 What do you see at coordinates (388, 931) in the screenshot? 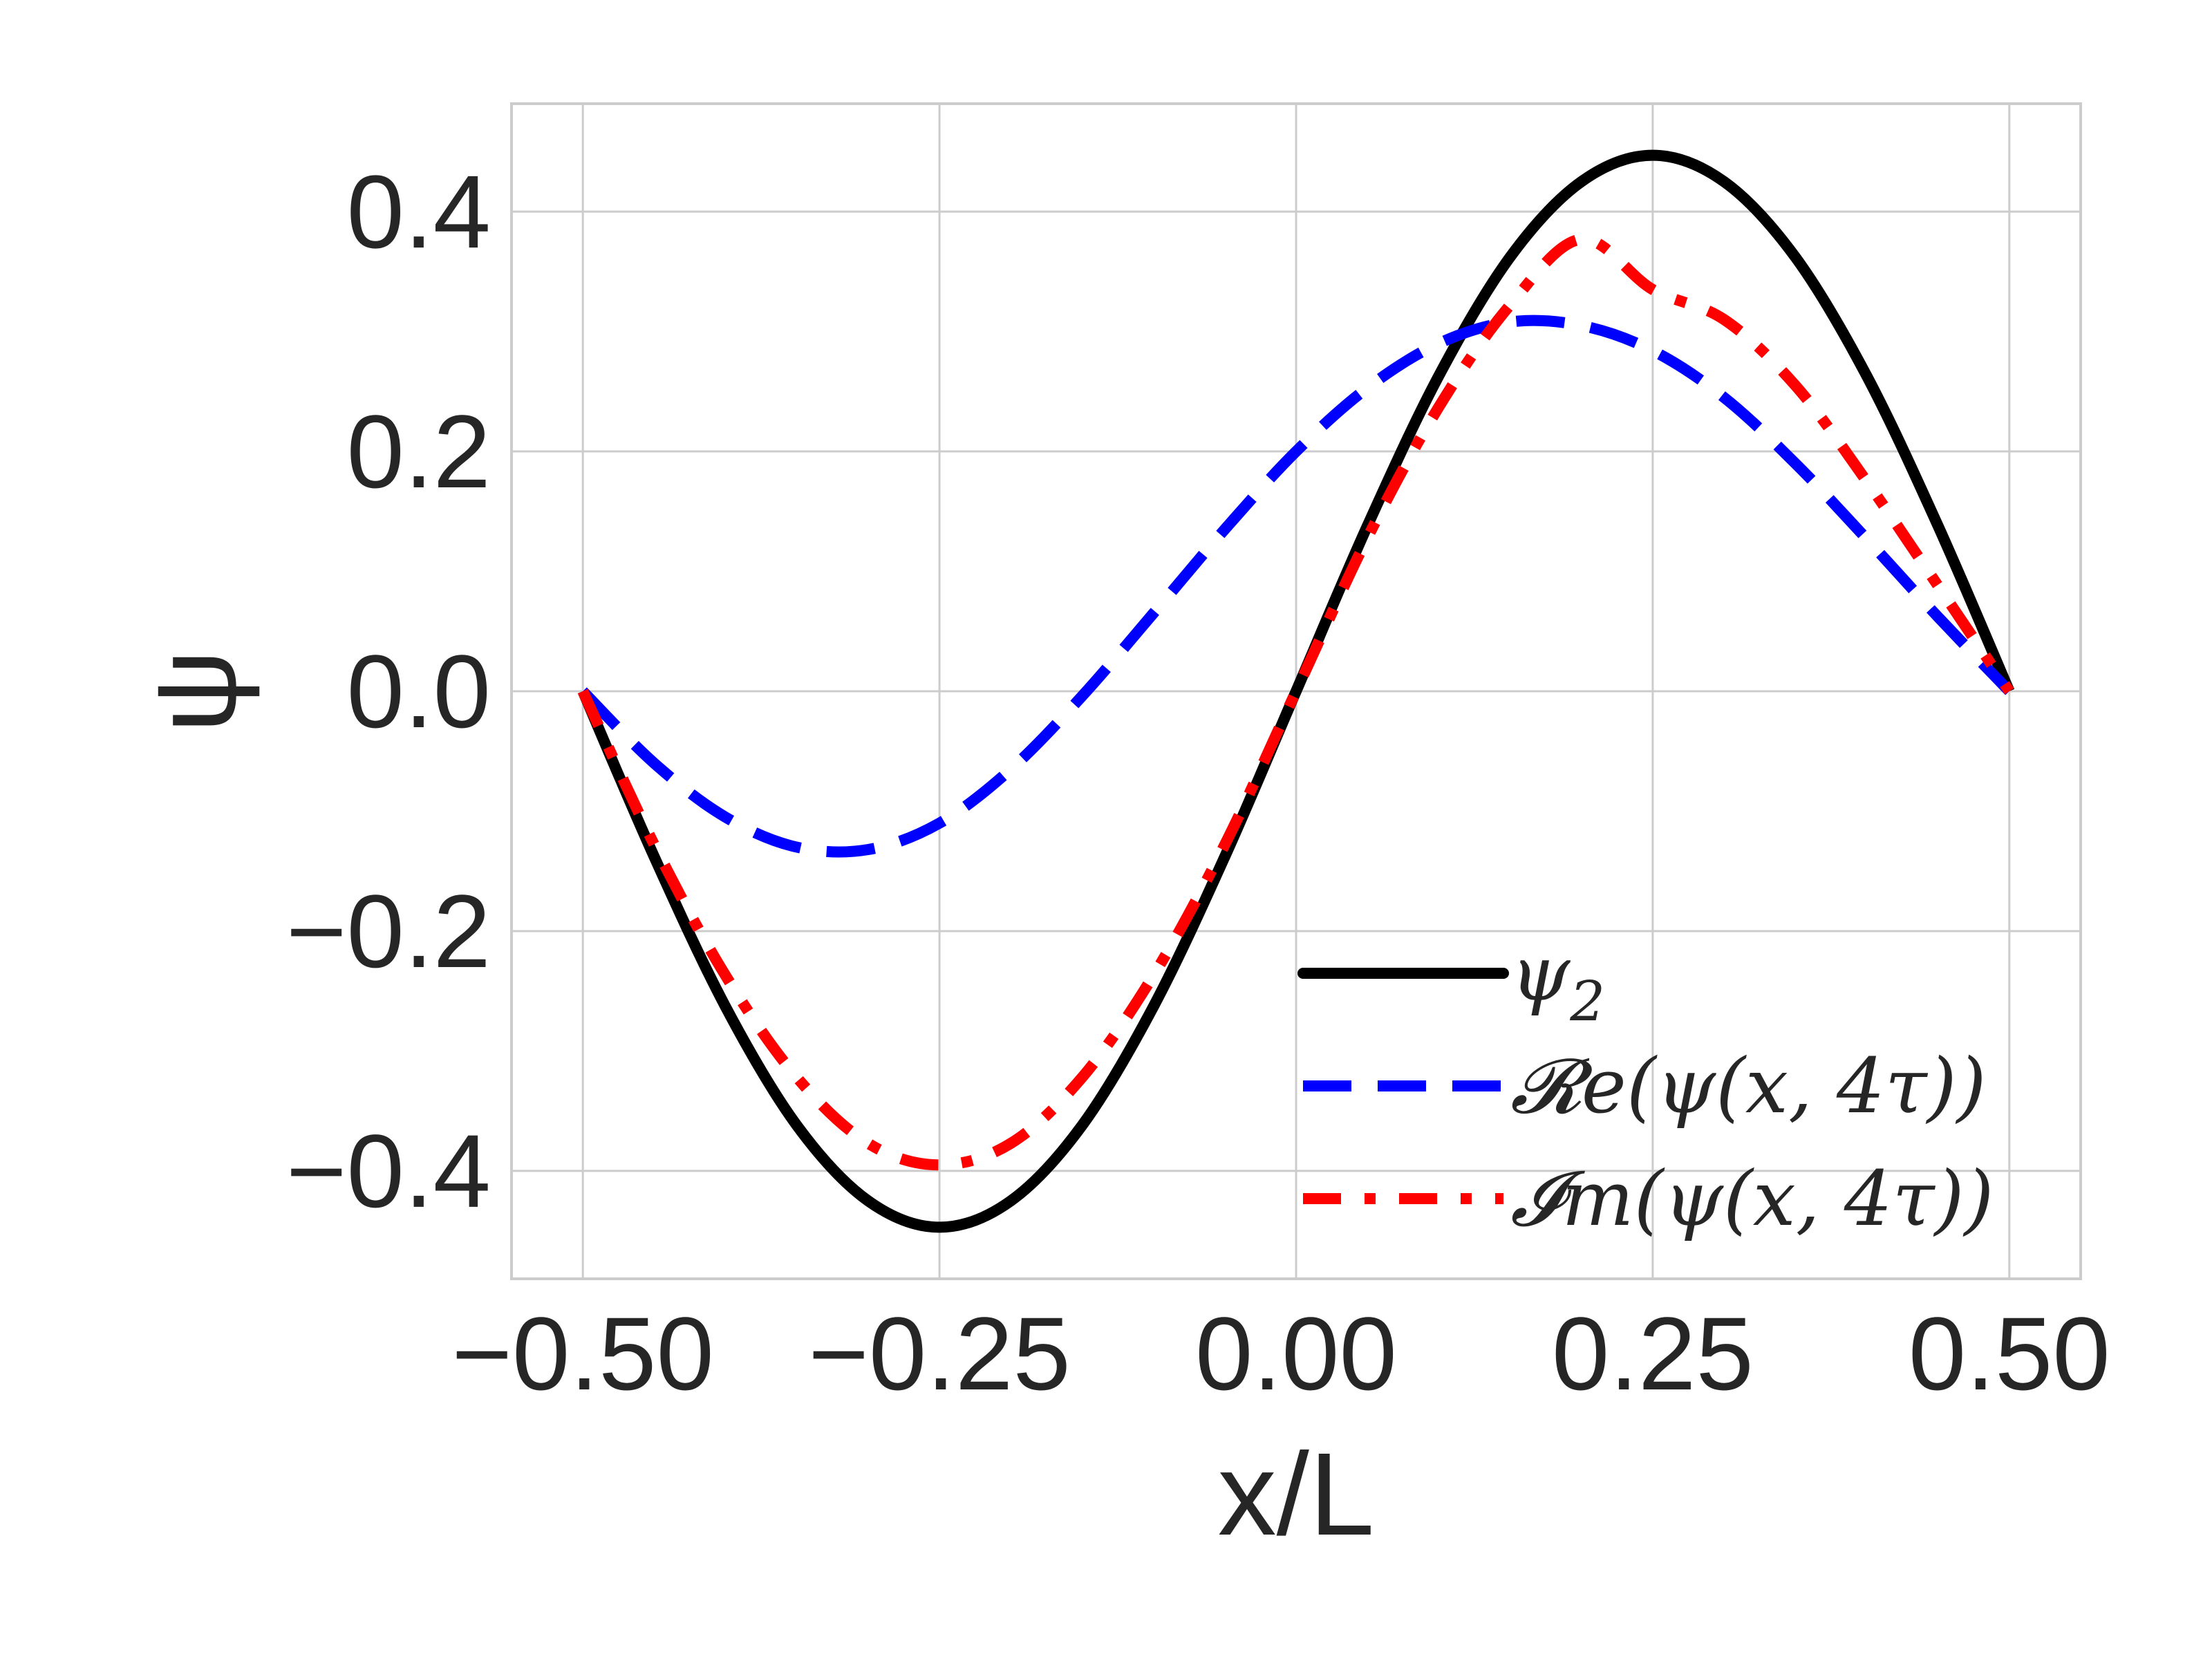
I see `y-tick-label: −0.2` at bounding box center [388, 931].